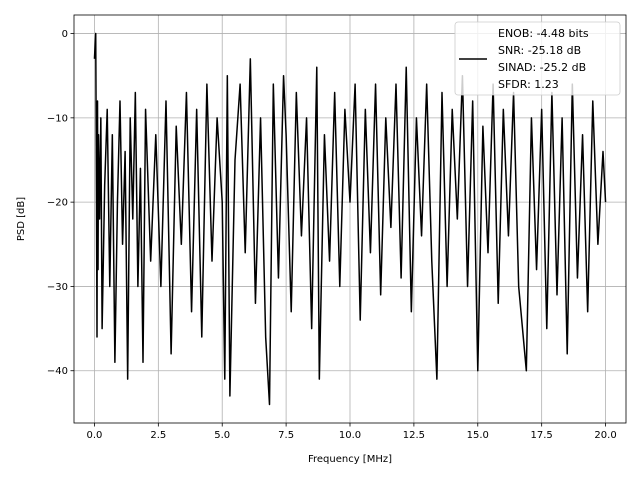  I want to click on legend-enob: ENOB: -4.48 bits, so click(543, 33).